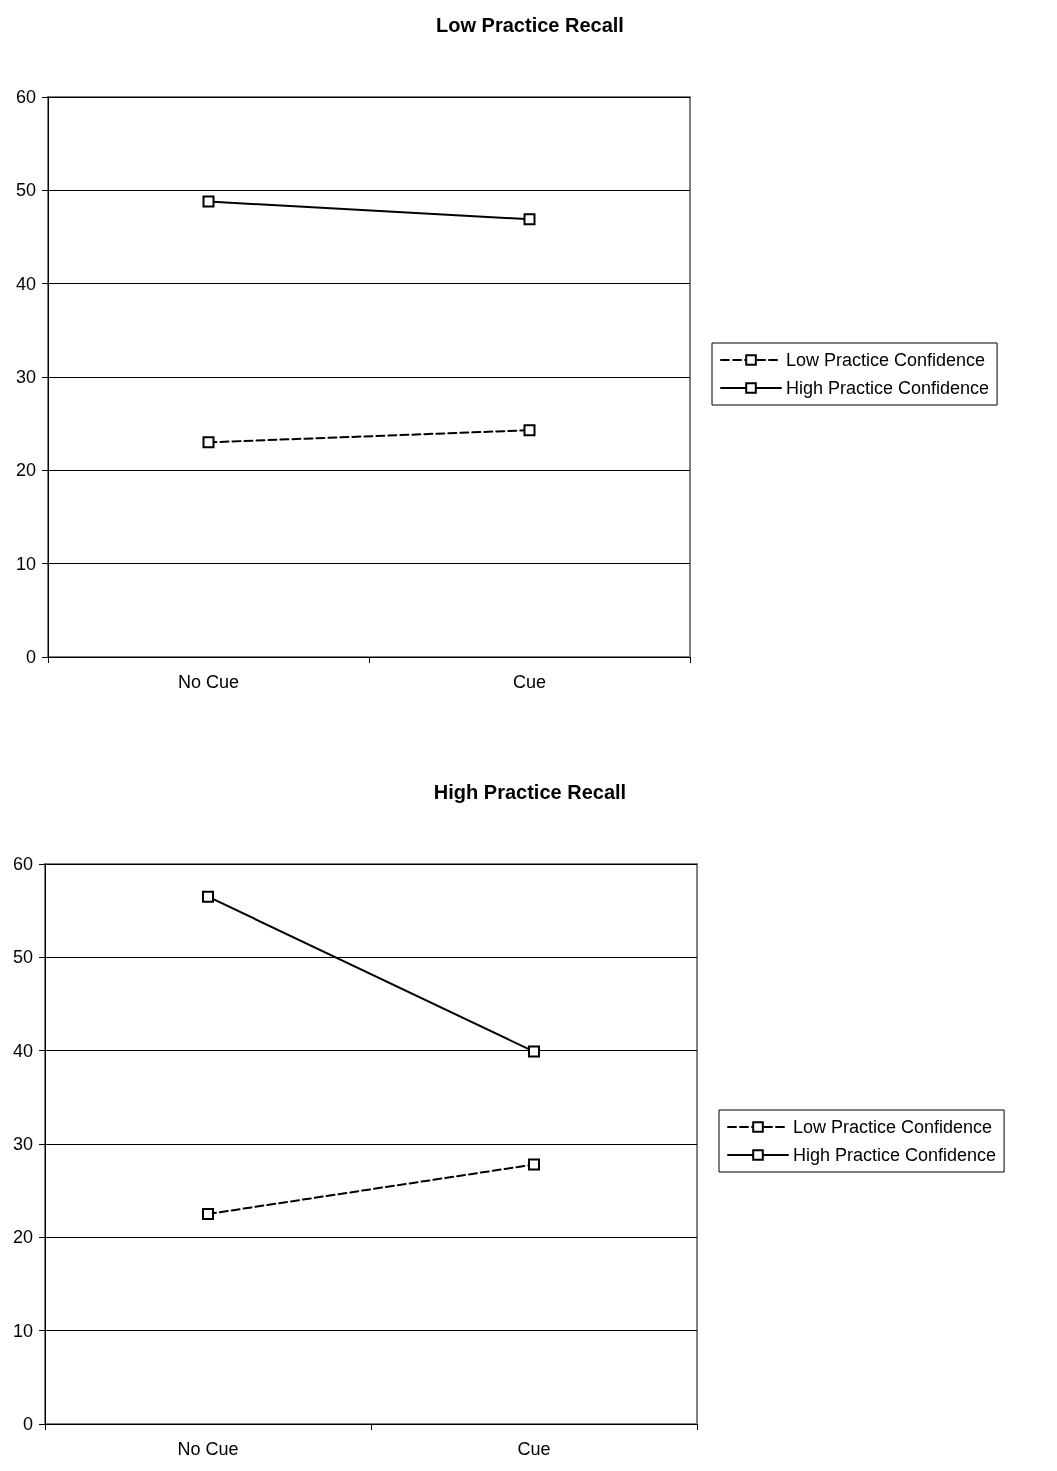  Describe the element at coordinates (530, 792) in the screenshot. I see `chart-title: High Practice Recall` at that location.